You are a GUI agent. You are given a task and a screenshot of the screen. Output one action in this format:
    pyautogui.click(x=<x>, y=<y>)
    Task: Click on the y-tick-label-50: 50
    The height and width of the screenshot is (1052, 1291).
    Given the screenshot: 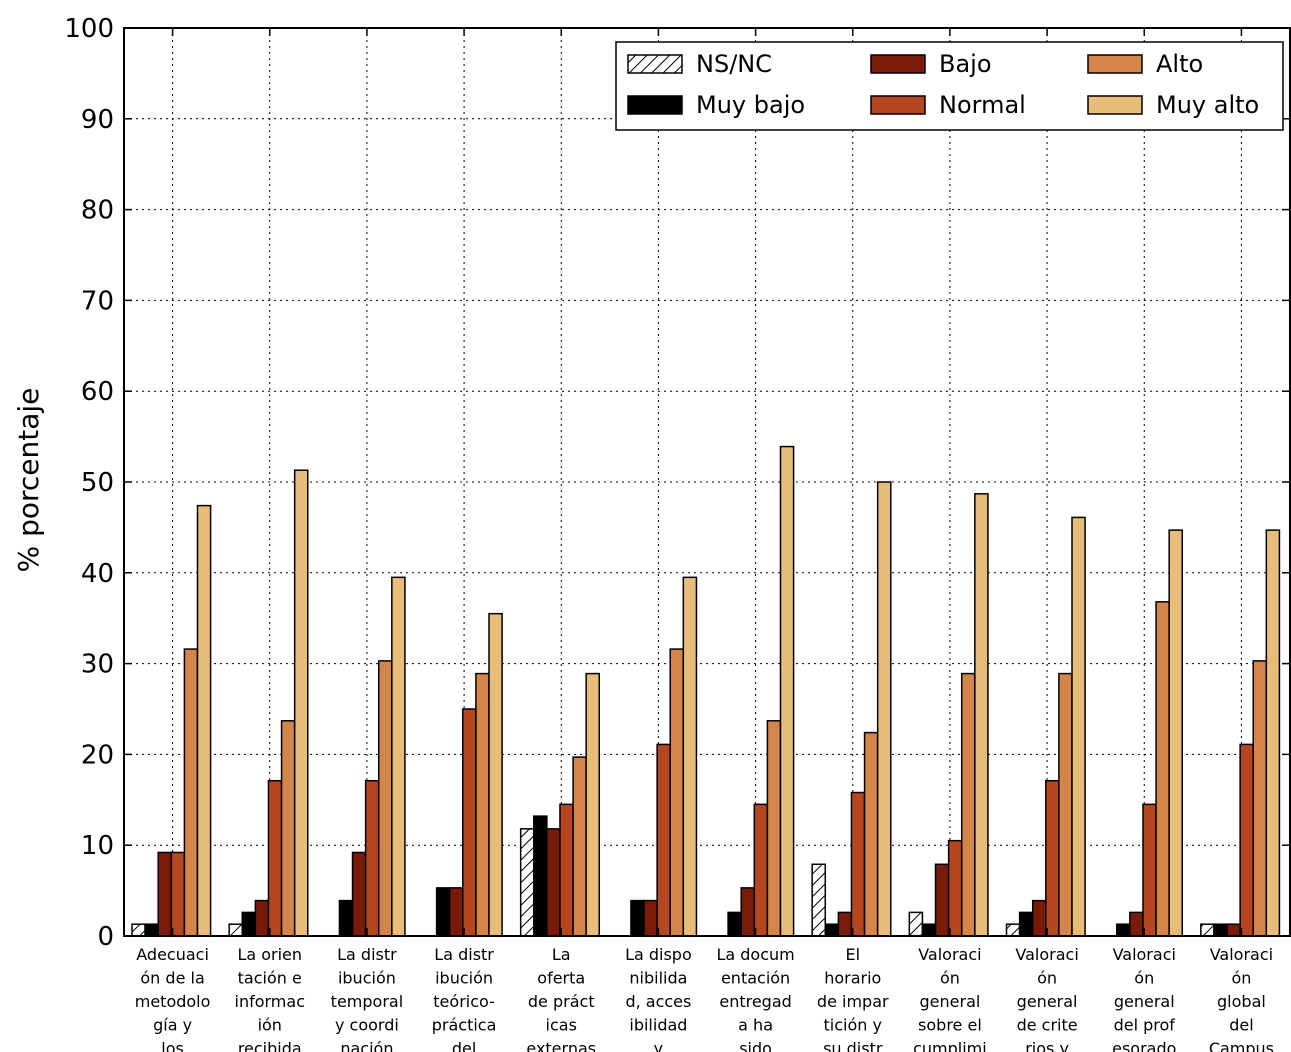 What is the action you would take?
    pyautogui.click(x=97, y=483)
    